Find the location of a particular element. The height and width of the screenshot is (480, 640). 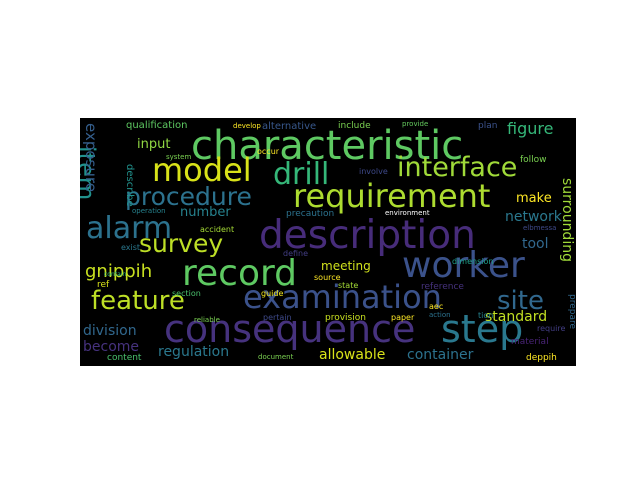

word-environment: environment is located at coordinates (407, 213).